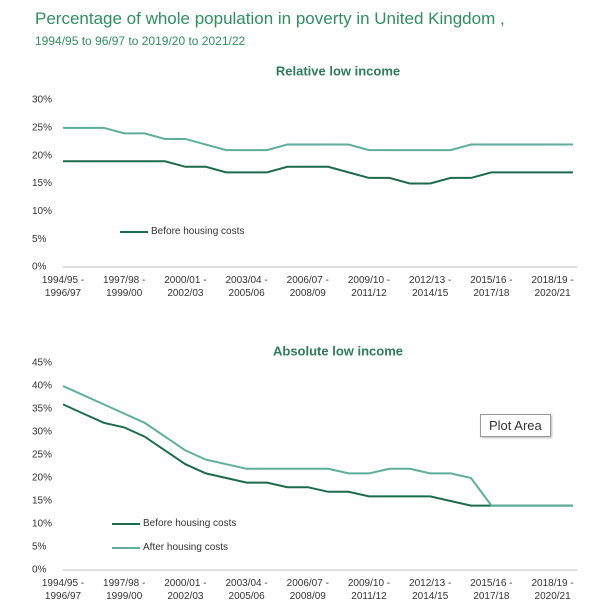  I want to click on legend-label: After housing costs, so click(186, 547).